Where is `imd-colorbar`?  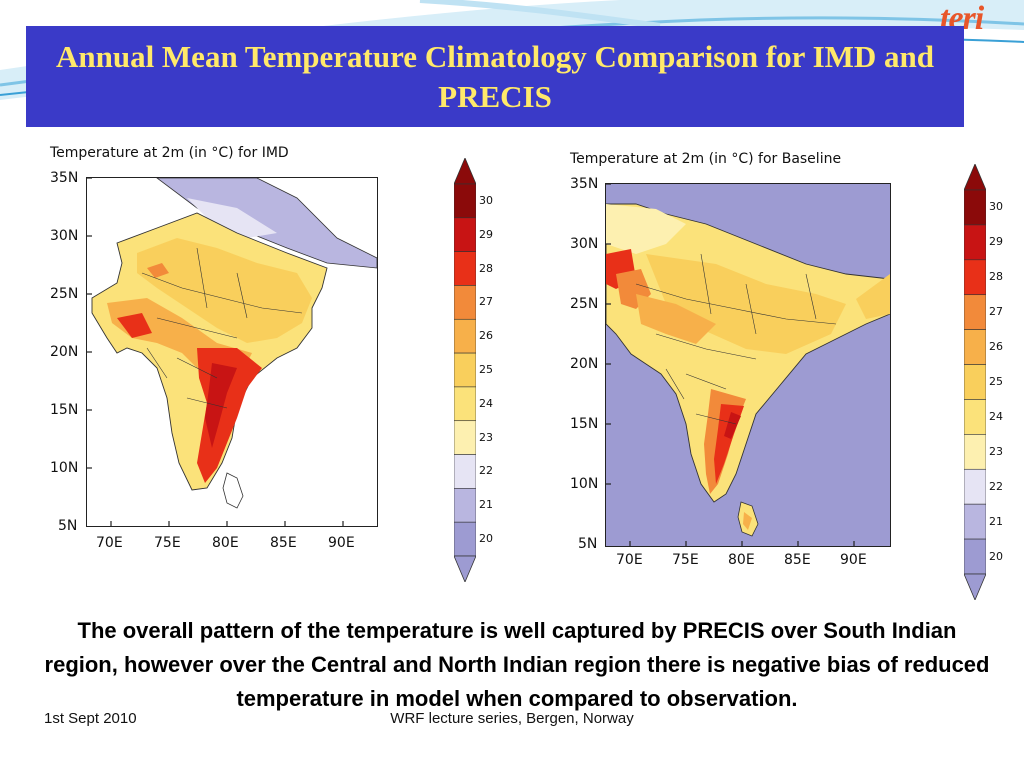 imd-colorbar is located at coordinates (465, 370).